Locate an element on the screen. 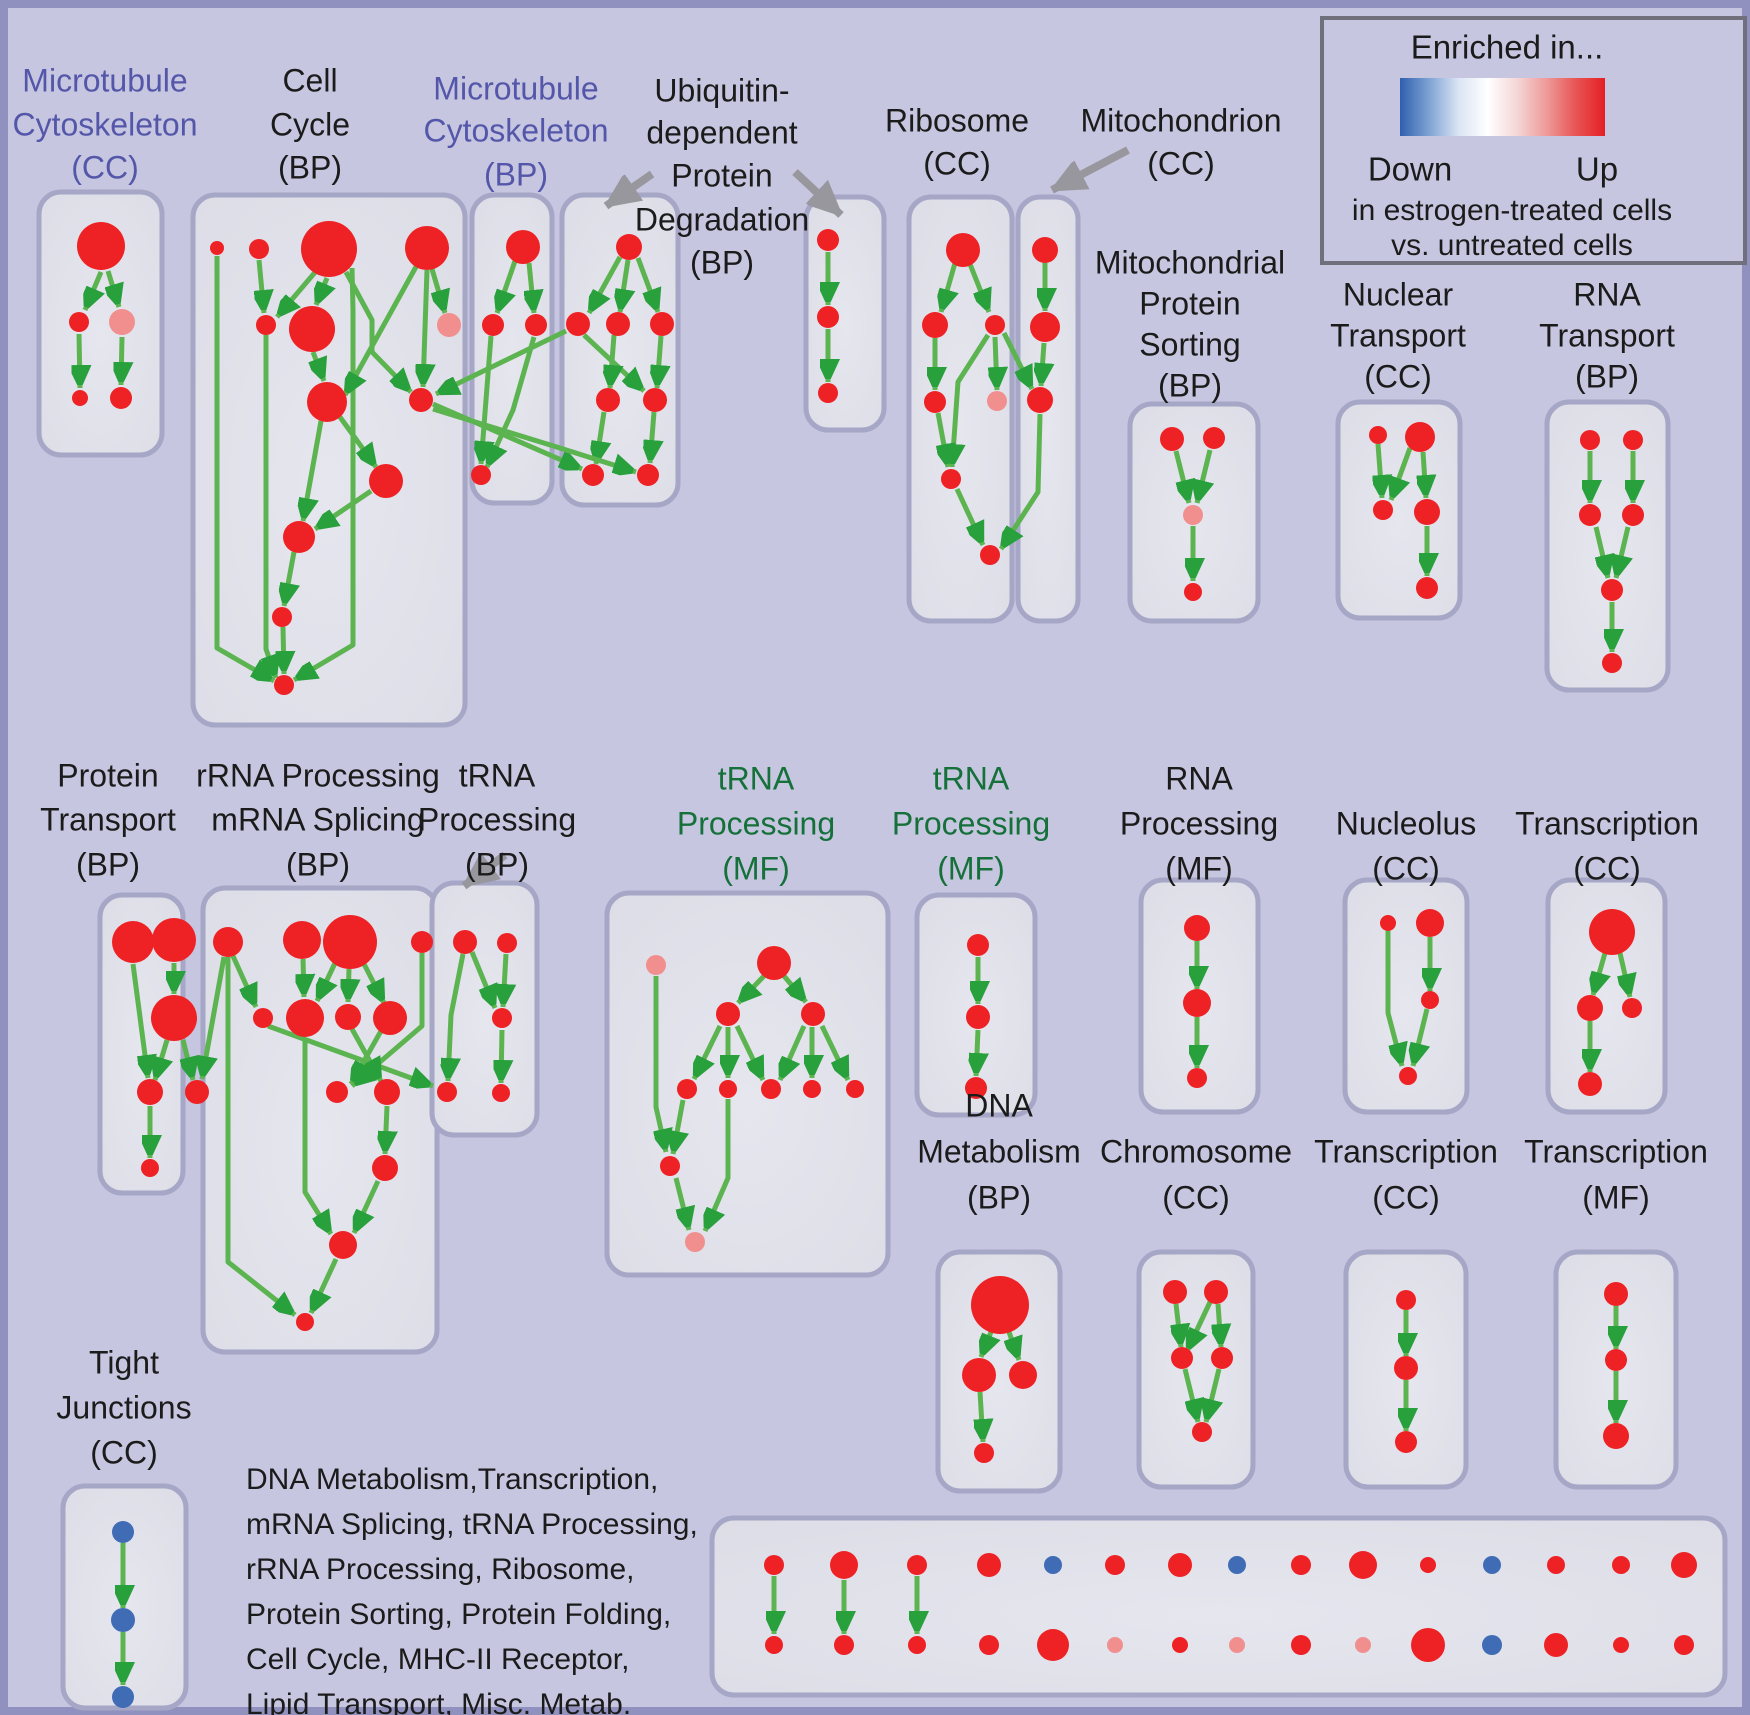  label-rna-processing-mf-line: (MF) is located at coordinates (1199, 868).